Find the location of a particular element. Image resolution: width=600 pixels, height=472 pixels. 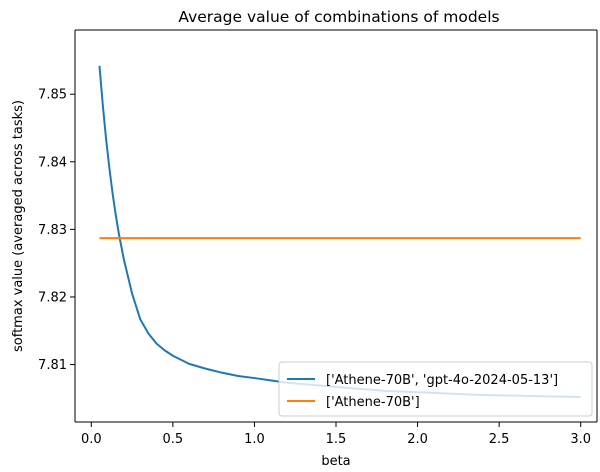

legend-box is located at coordinates (435, 389).